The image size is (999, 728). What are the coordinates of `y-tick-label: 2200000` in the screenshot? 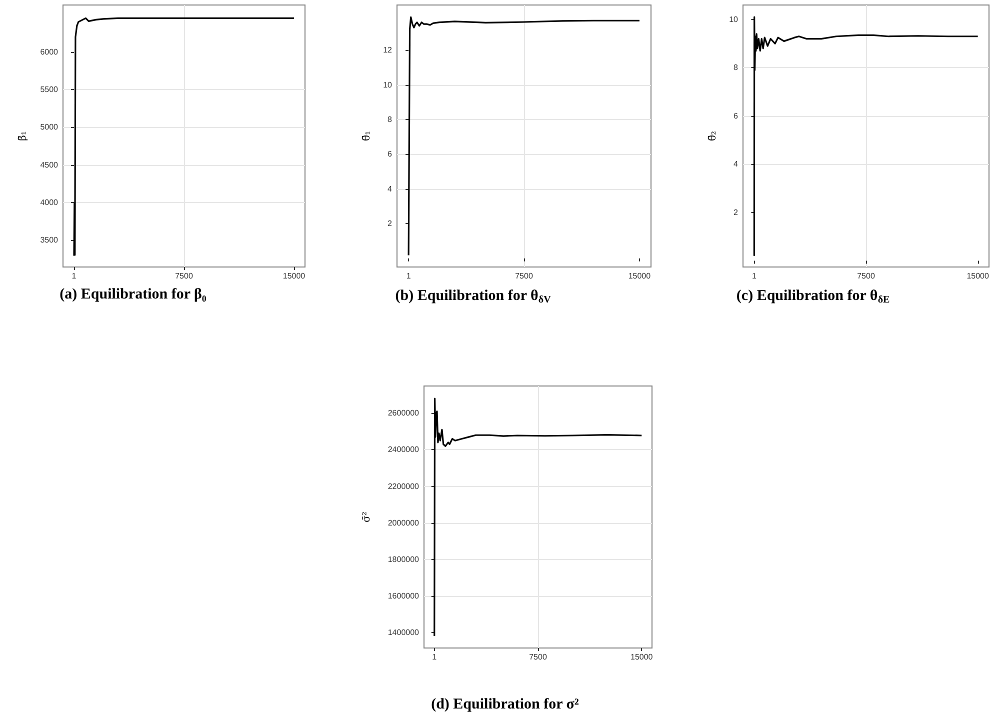 It's located at (404, 486).